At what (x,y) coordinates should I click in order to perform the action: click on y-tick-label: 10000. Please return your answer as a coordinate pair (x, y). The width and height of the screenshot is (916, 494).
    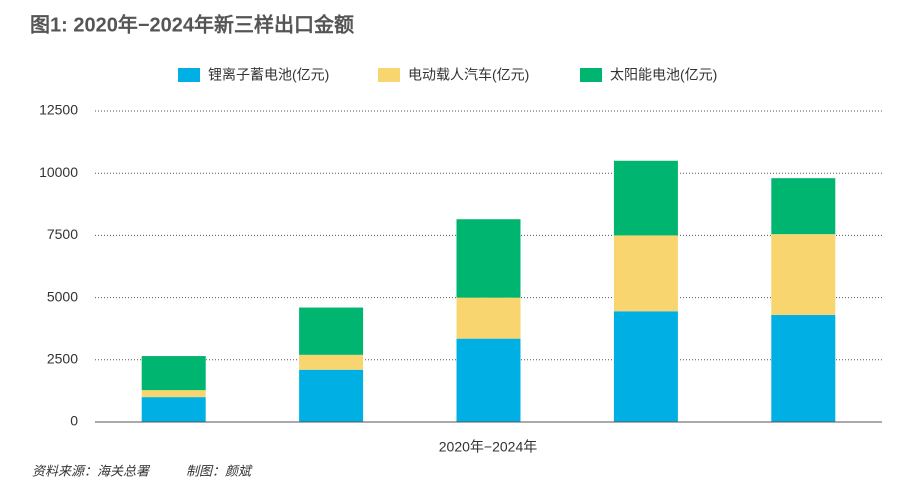
    Looking at the image, I should click on (58, 172).